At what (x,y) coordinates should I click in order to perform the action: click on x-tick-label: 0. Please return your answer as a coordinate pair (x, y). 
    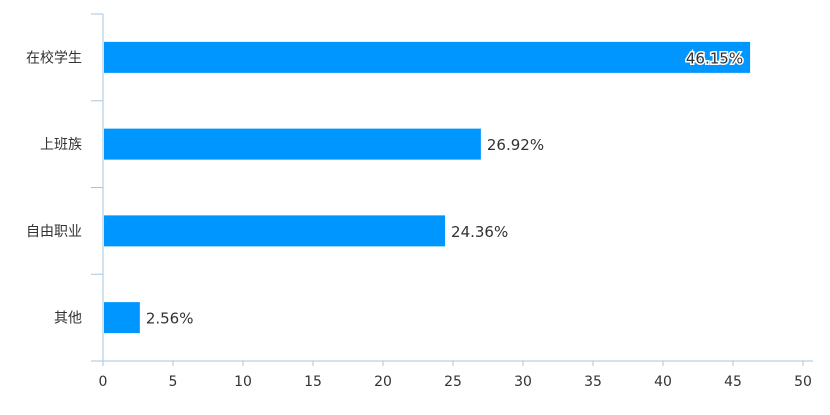
    Looking at the image, I should click on (103, 382).